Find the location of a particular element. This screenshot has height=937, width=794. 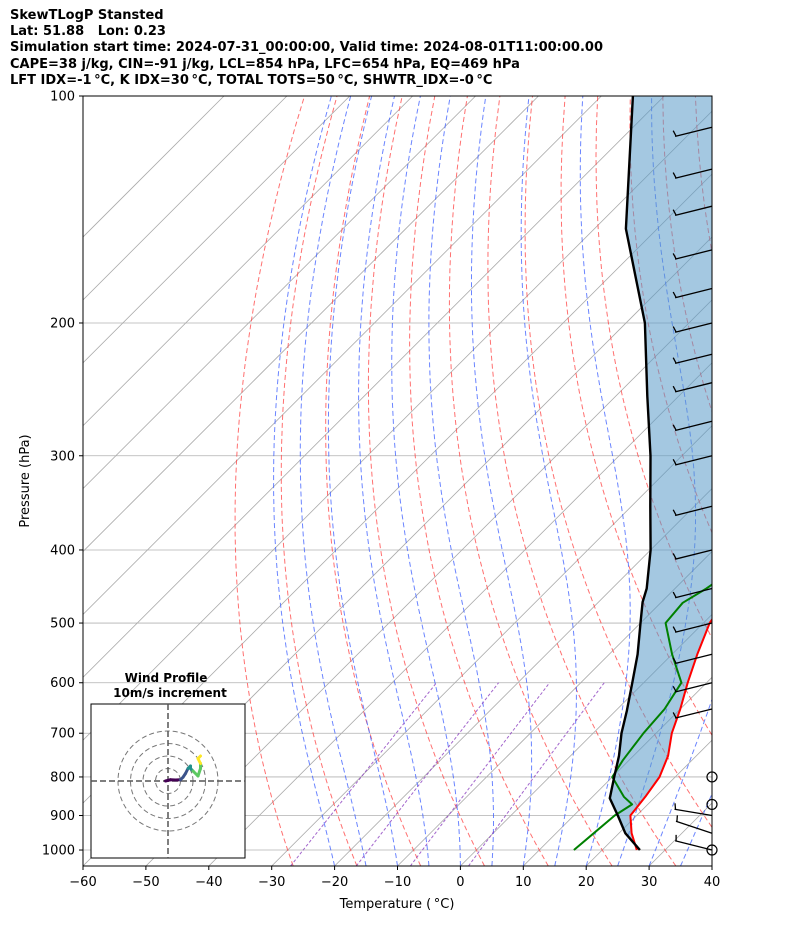

temperature-line is located at coordinates (670, 734).